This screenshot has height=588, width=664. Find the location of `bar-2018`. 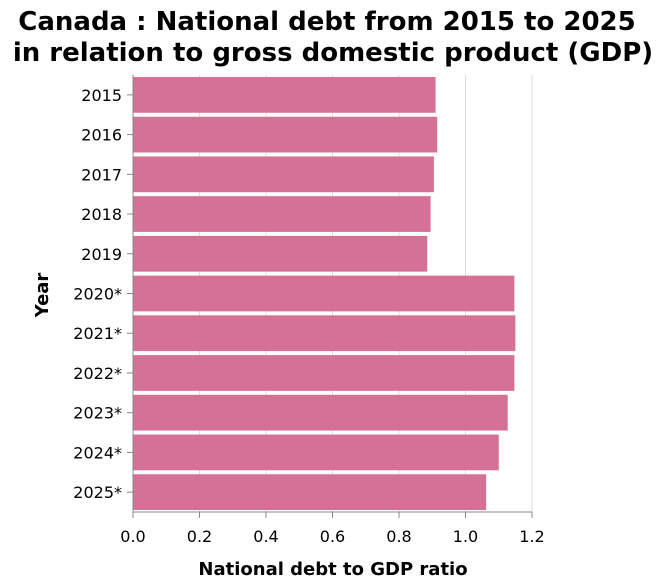

bar-2018 is located at coordinates (282, 214).